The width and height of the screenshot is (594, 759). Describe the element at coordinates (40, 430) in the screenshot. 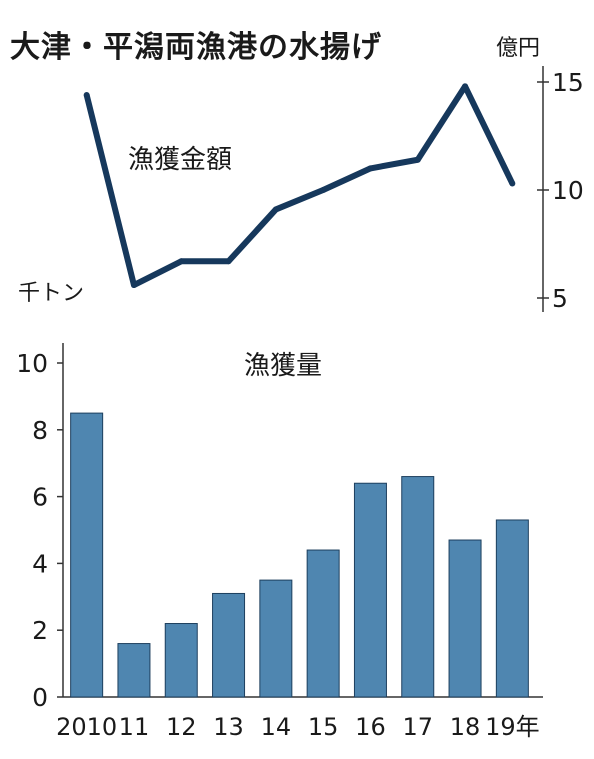

I see `bar-y-tick-label: 8` at that location.